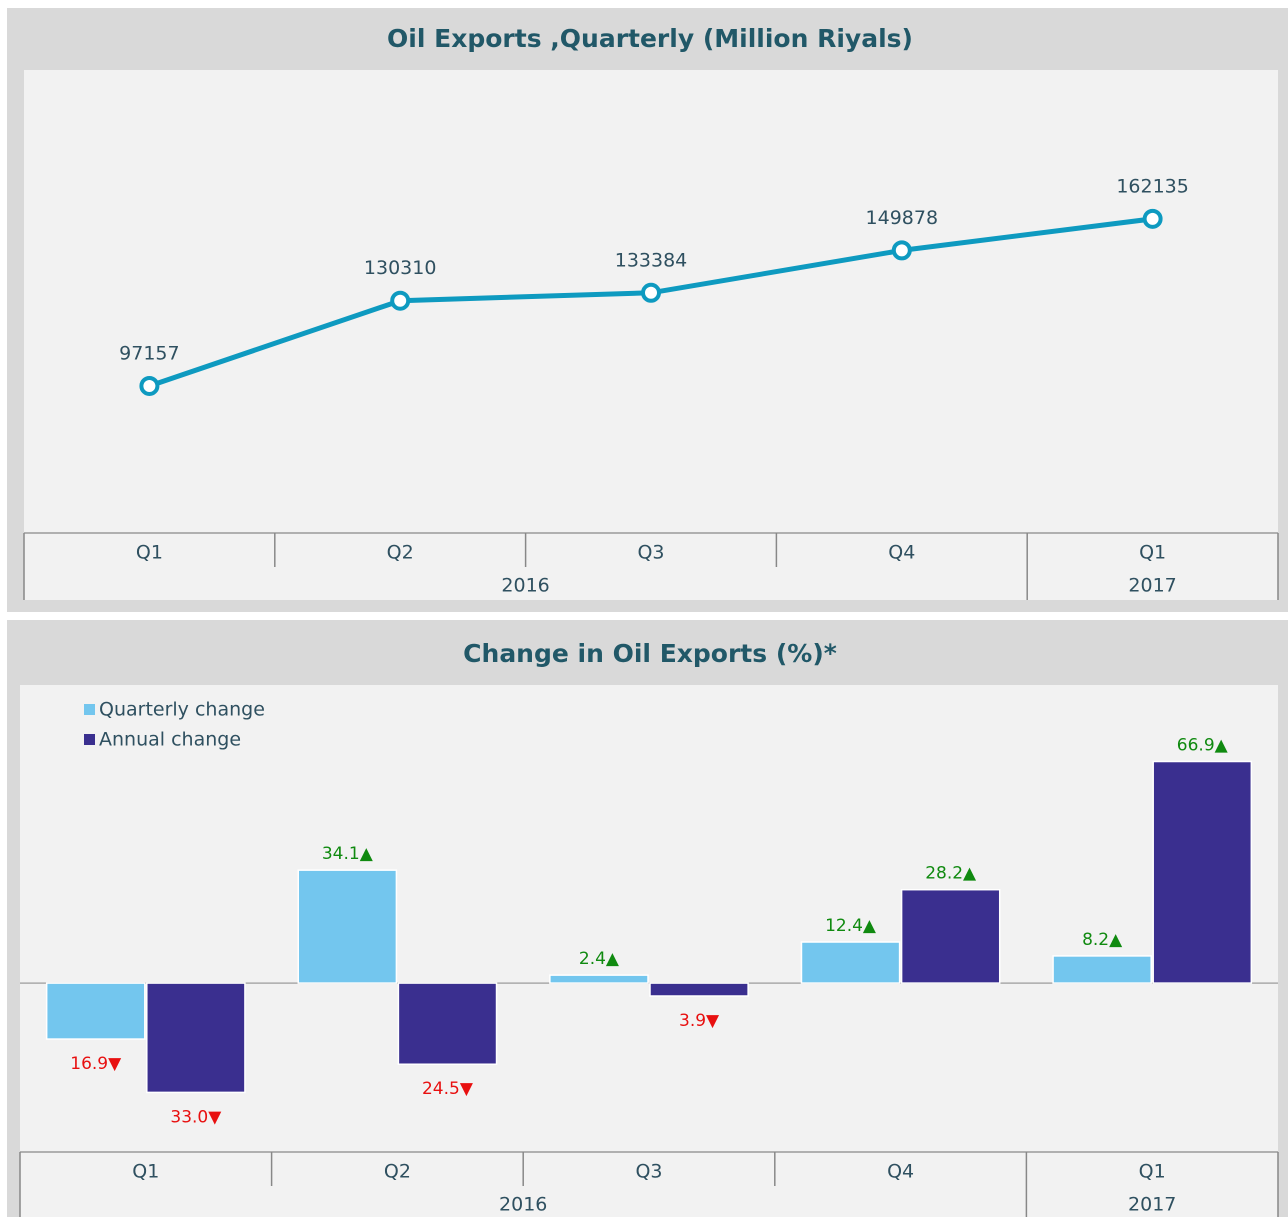 Image resolution: width=1288 pixels, height=1217 pixels. What do you see at coordinates (1203, 746) in the screenshot?
I see `data-label: 66.9▲` at bounding box center [1203, 746].